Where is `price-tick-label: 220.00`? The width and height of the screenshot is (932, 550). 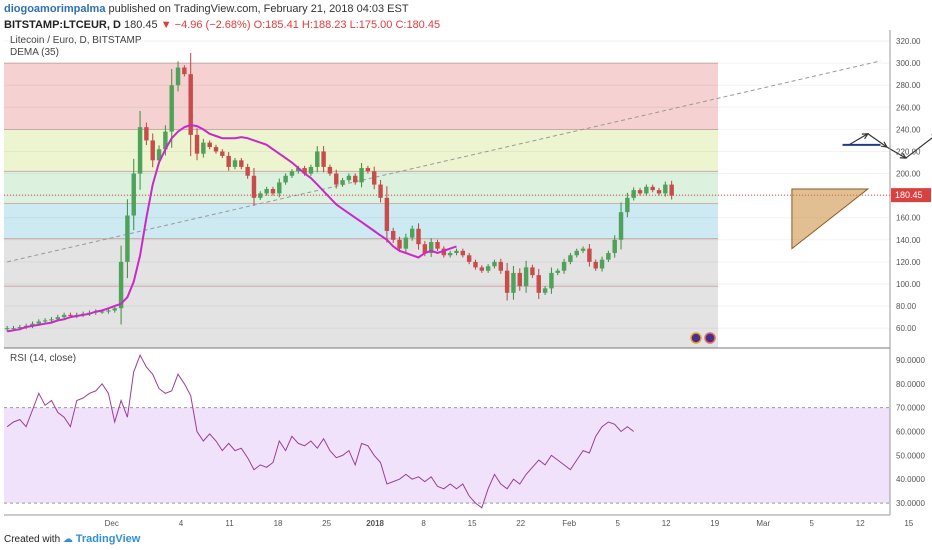
price-tick-label: 220.00 is located at coordinates (908, 151).